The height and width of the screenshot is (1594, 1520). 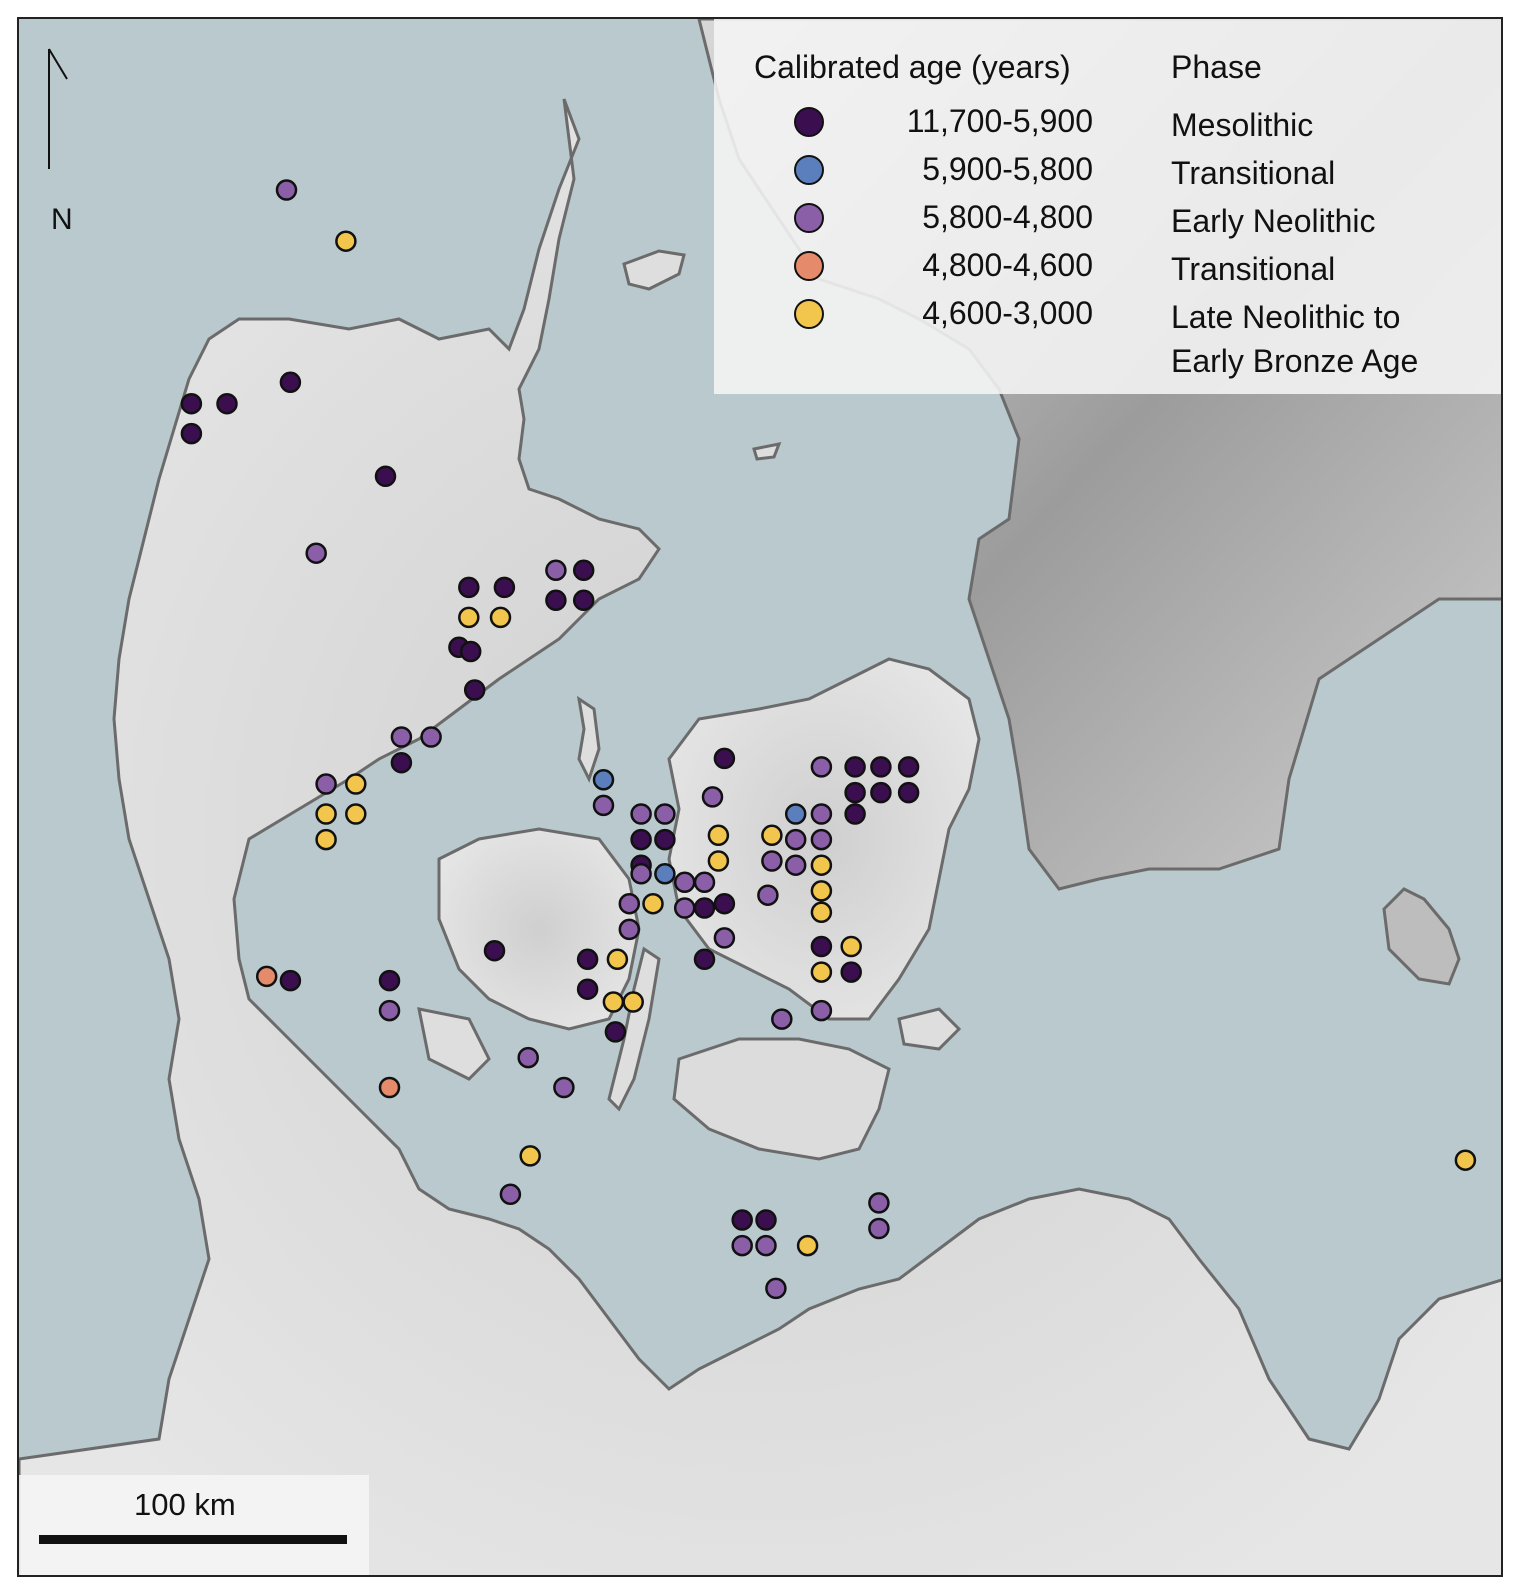 What do you see at coordinates (1007, 313) in the screenshot?
I see `legend-range: 4,600-3,000` at bounding box center [1007, 313].